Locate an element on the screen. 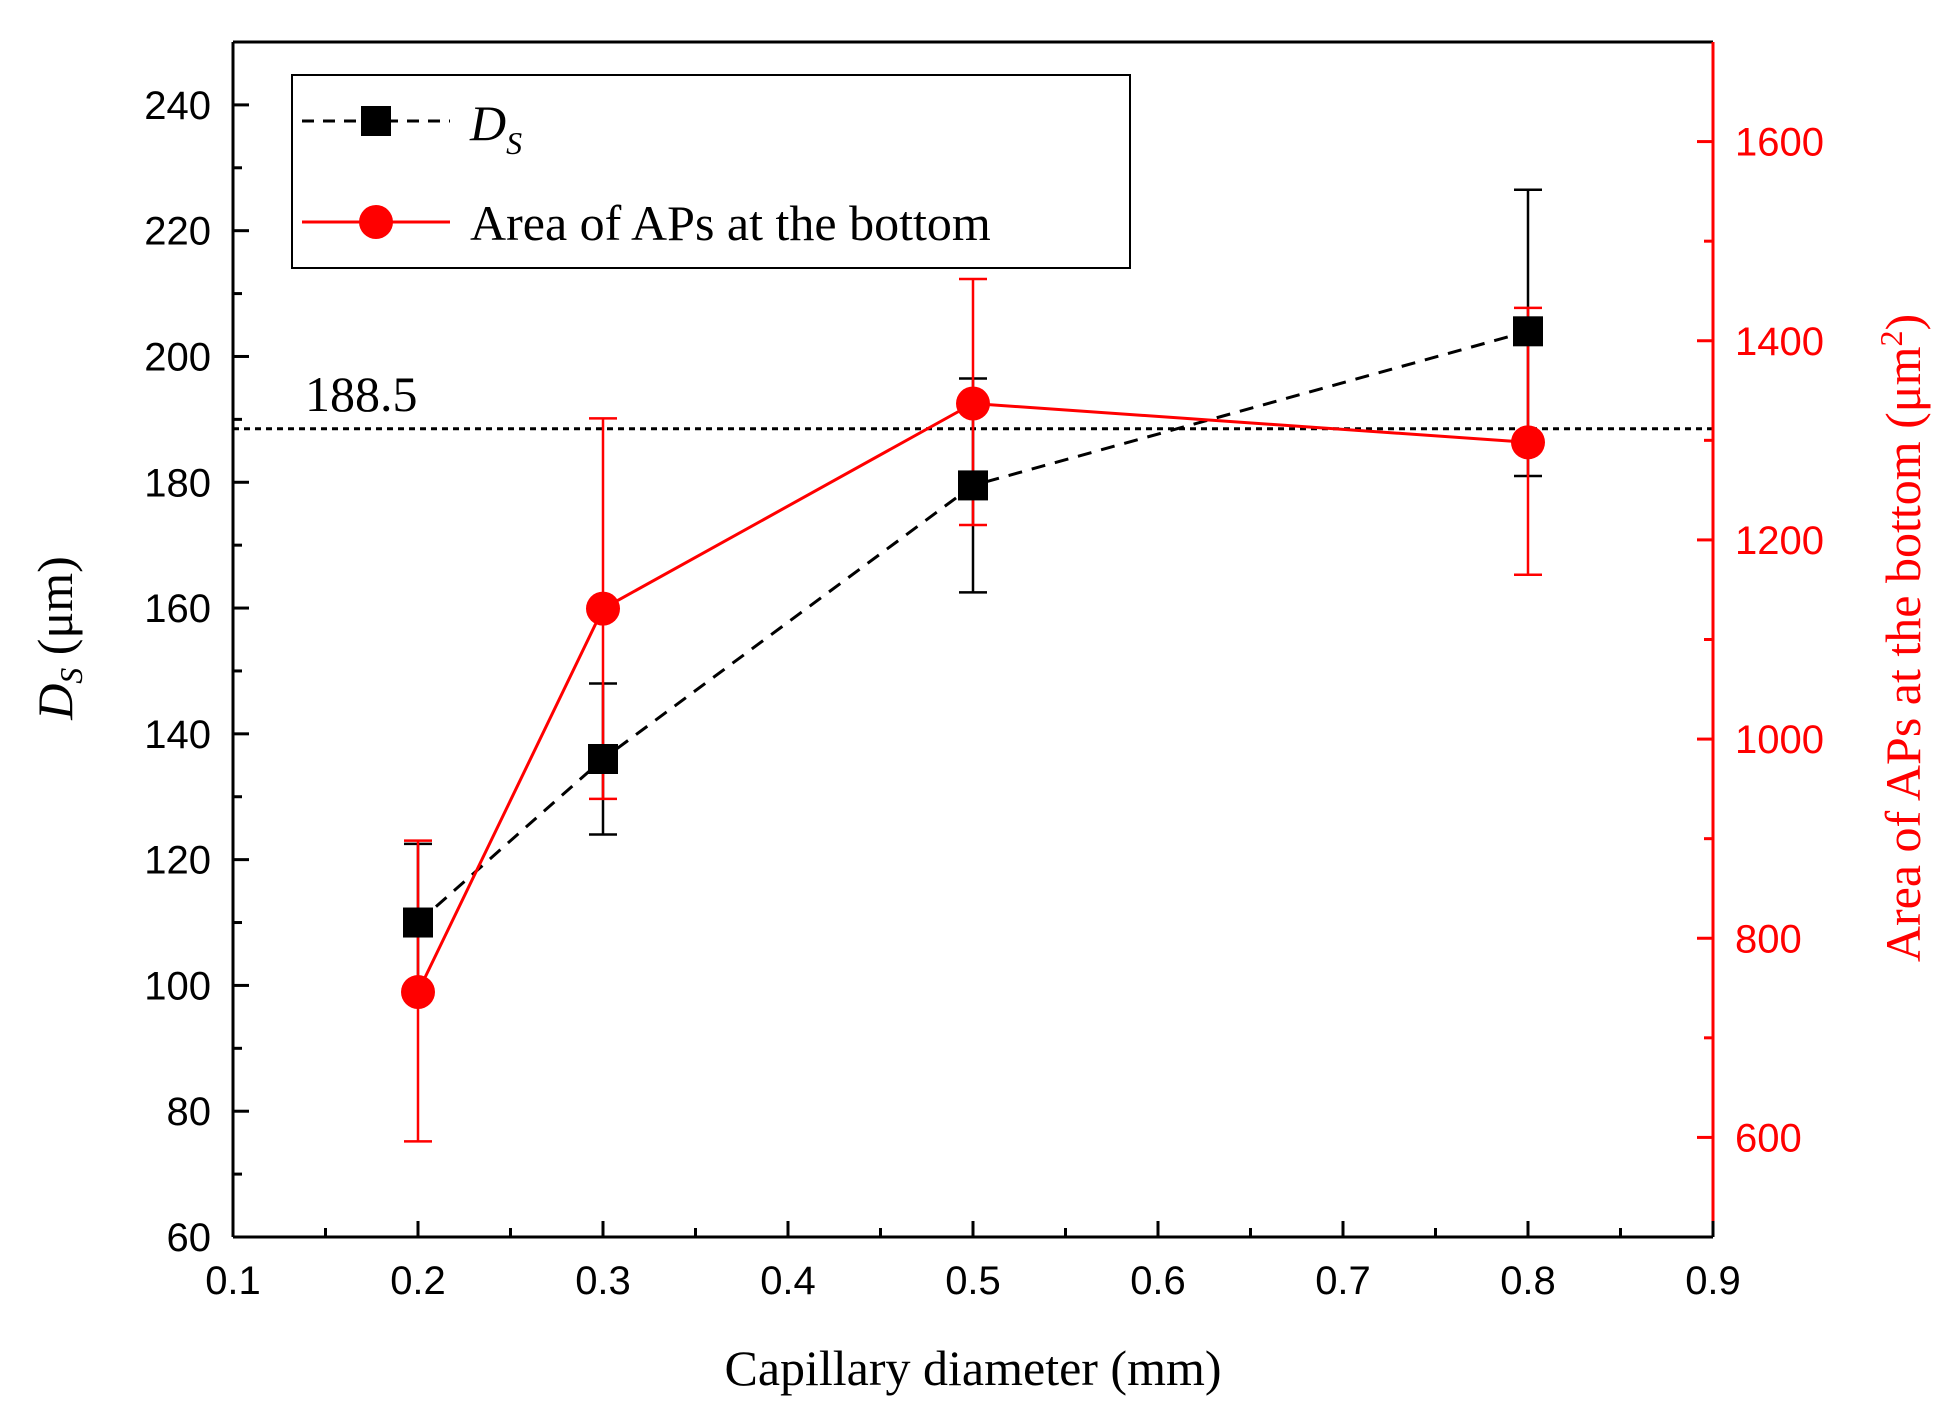 This screenshot has width=1959, height=1419. right-tick-label-5: 1600 is located at coordinates (1779, 143).